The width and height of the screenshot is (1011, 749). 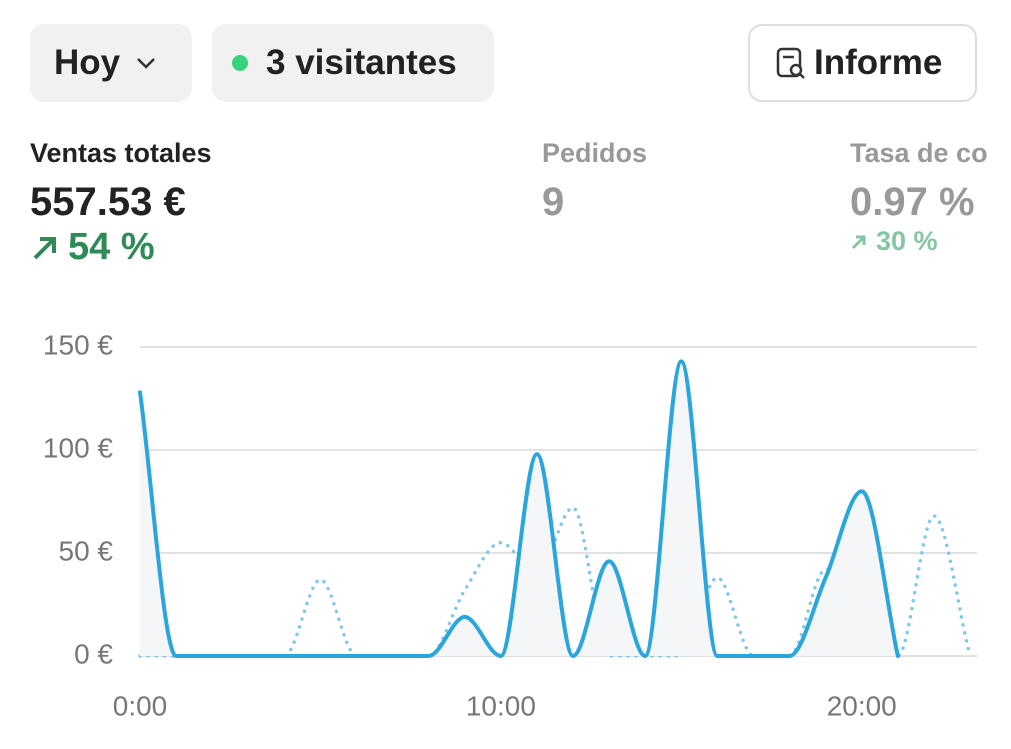 I want to click on metric-change-row: 30 %, so click(x=919, y=241).